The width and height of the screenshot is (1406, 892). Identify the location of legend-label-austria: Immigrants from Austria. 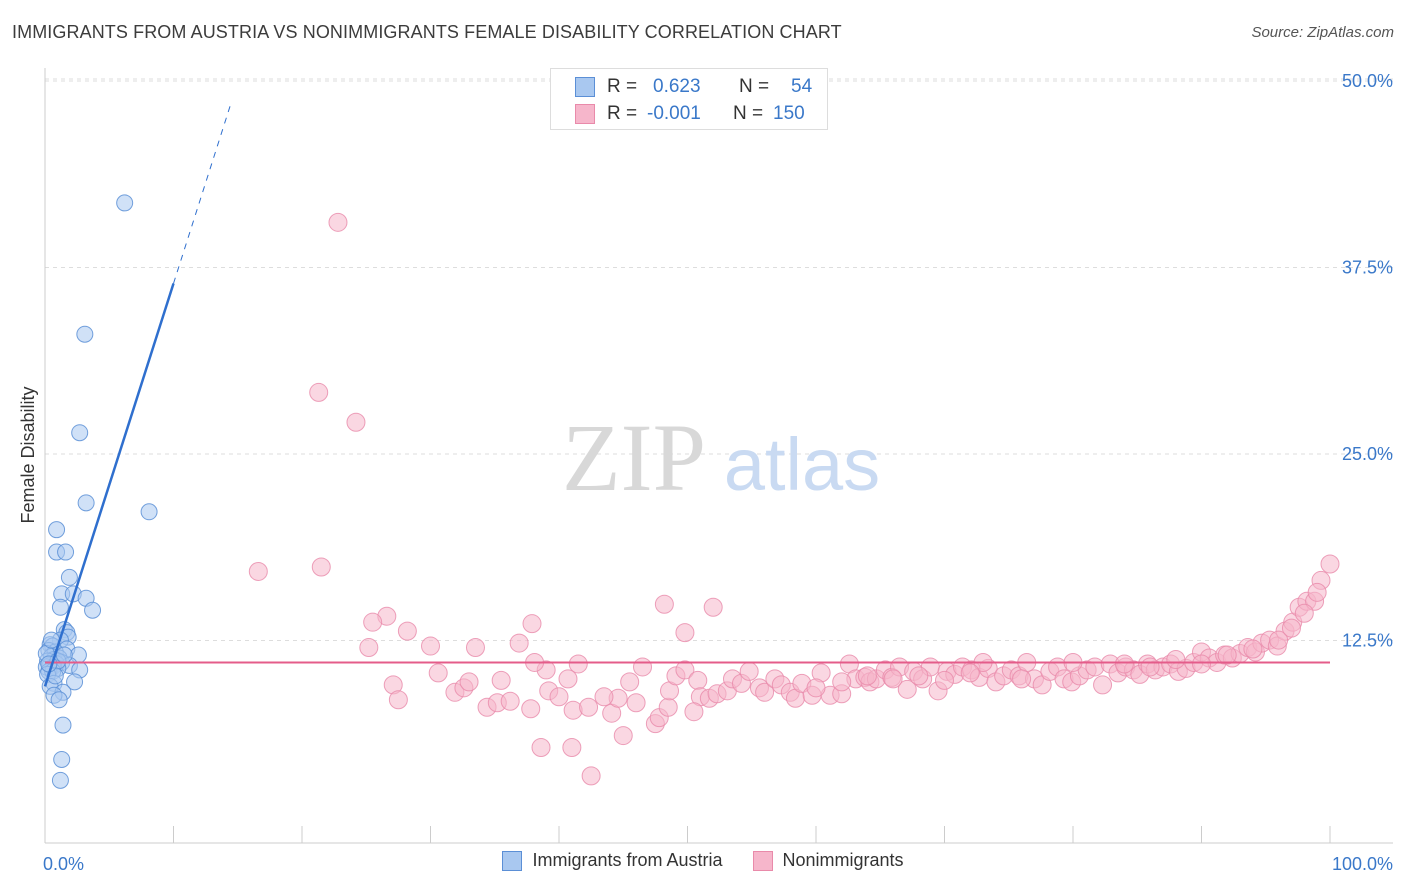
(627, 860).